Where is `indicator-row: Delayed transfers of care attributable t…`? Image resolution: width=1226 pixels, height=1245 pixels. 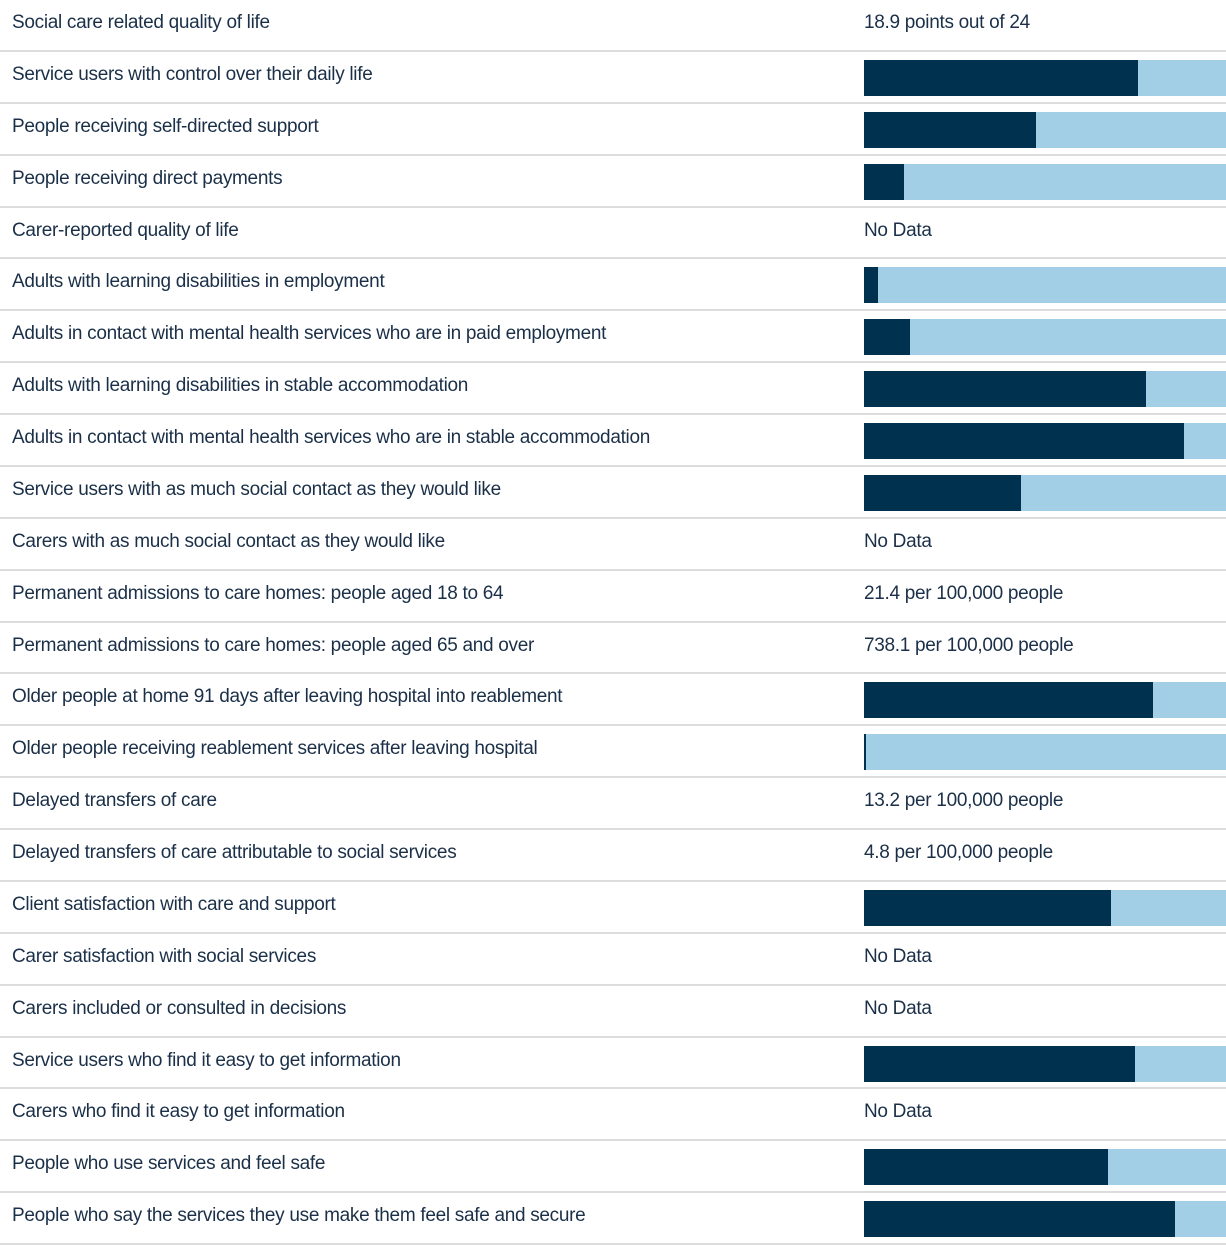 indicator-row: Delayed transfers of care attributable t… is located at coordinates (613, 856).